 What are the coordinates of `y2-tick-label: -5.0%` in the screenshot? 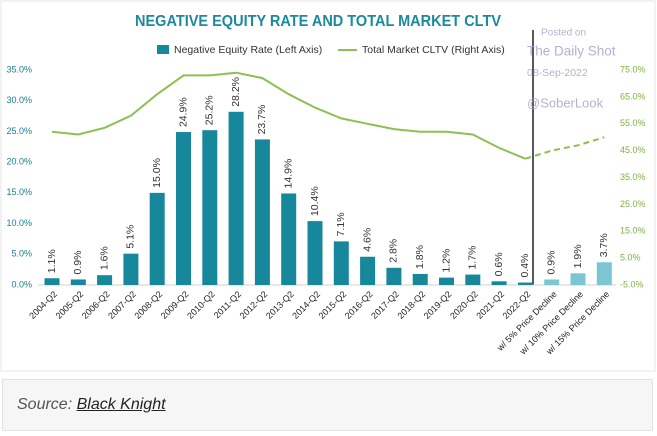 It's located at (632, 284).